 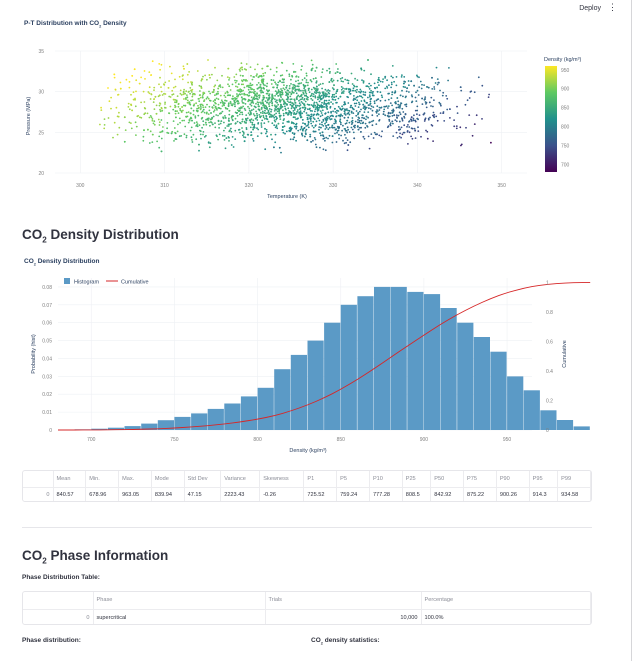 I want to click on phase-col-phase: Phase, so click(x=179, y=601).